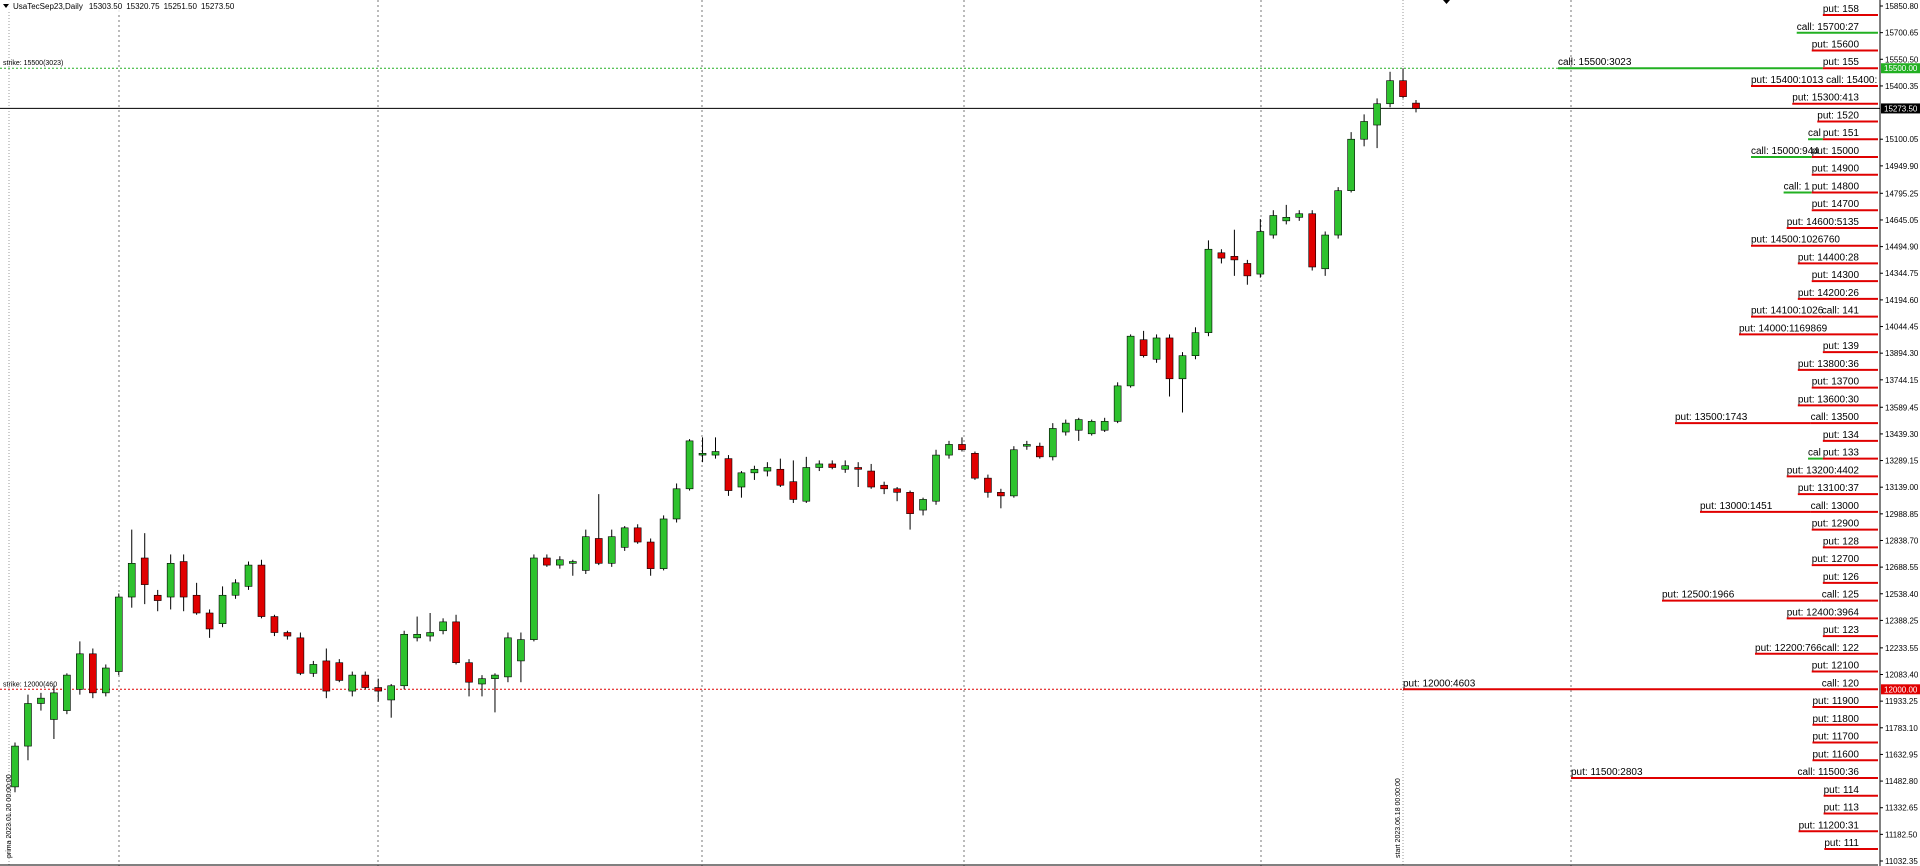  What do you see at coordinates (1838, 115) in the screenshot?
I see `level-label: put: 1520` at bounding box center [1838, 115].